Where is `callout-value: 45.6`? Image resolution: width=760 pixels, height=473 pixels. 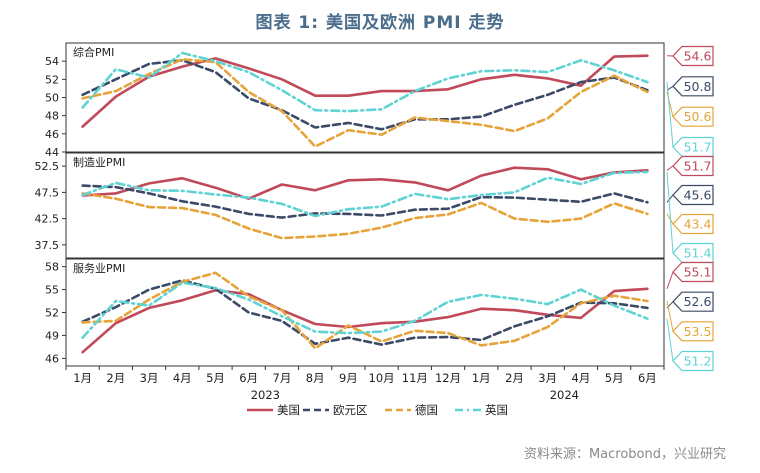
callout-value: 45.6 is located at coordinates (698, 195).